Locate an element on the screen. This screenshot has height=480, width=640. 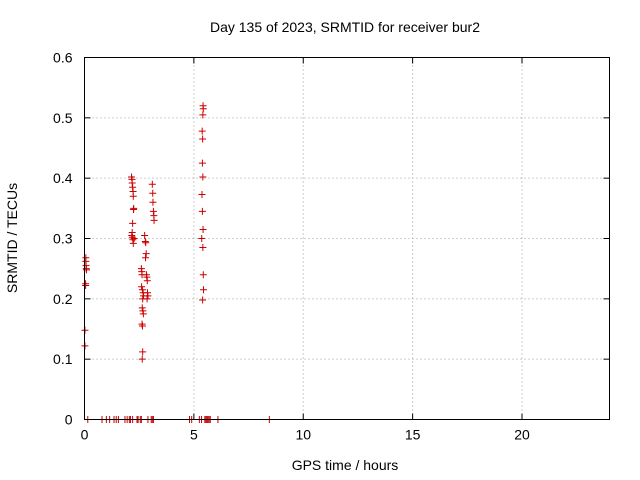
x-tick-labels: 0 5 10 15 20 is located at coordinates (305, 435).